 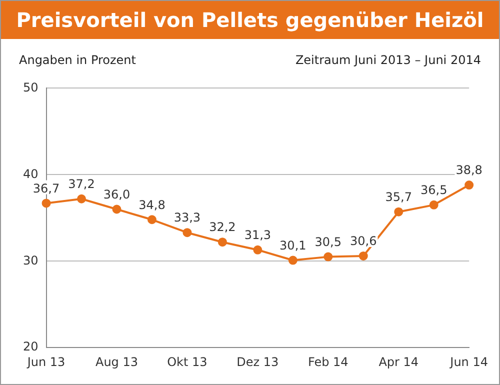 What do you see at coordinates (30, 260) in the screenshot?
I see `y-tick-label: 30` at bounding box center [30, 260].